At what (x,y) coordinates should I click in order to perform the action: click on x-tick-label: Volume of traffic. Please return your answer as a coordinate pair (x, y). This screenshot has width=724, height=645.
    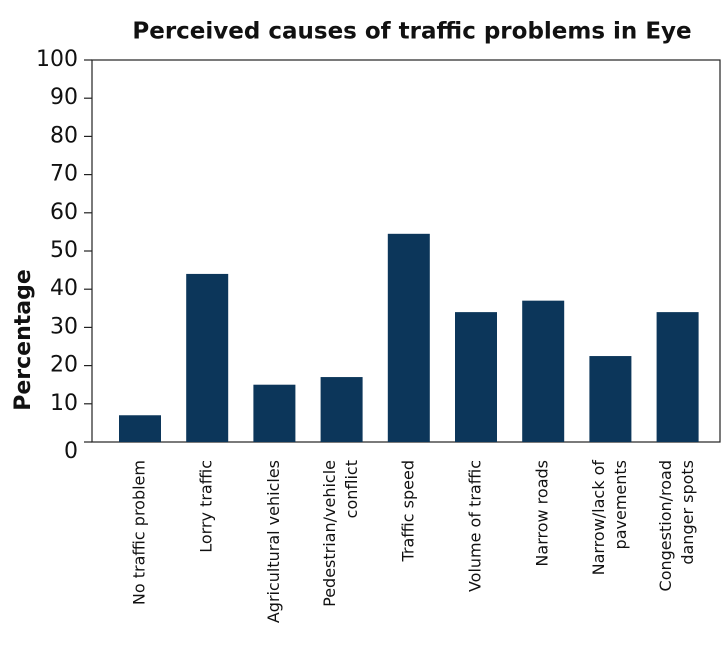
    Looking at the image, I should click on (475, 526).